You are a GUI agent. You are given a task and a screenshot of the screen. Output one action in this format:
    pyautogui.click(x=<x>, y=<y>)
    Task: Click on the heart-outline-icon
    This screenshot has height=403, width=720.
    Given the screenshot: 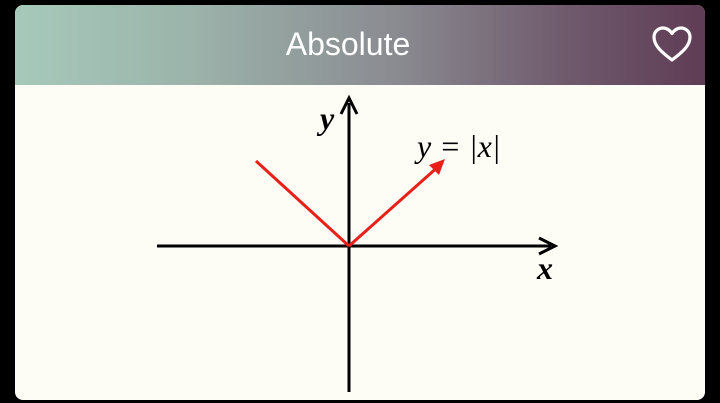 What is the action you would take?
    pyautogui.click(x=672, y=45)
    